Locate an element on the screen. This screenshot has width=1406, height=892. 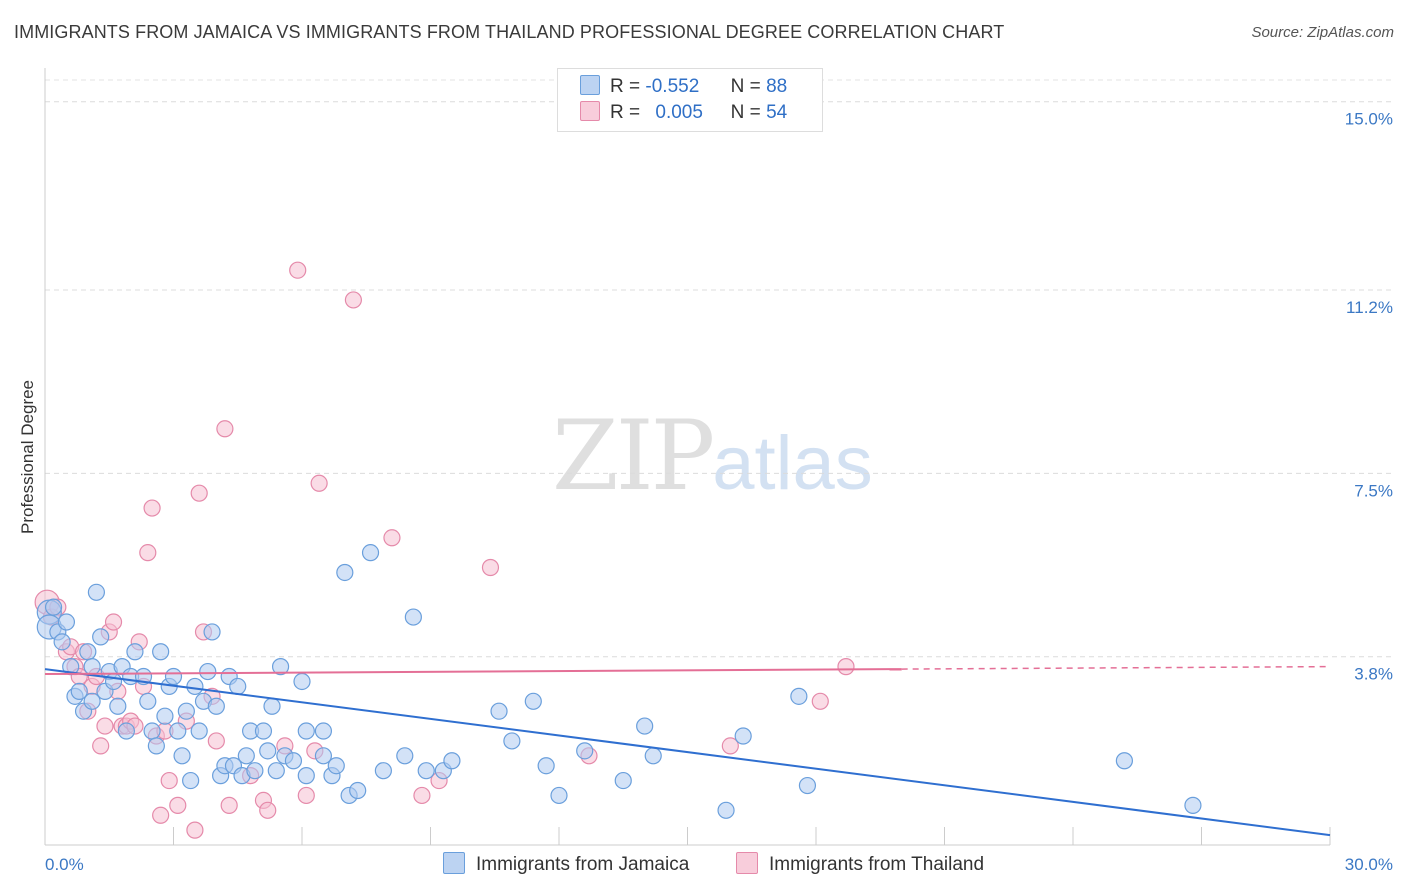
jamaica-swatch is located at coordinates (590, 85).